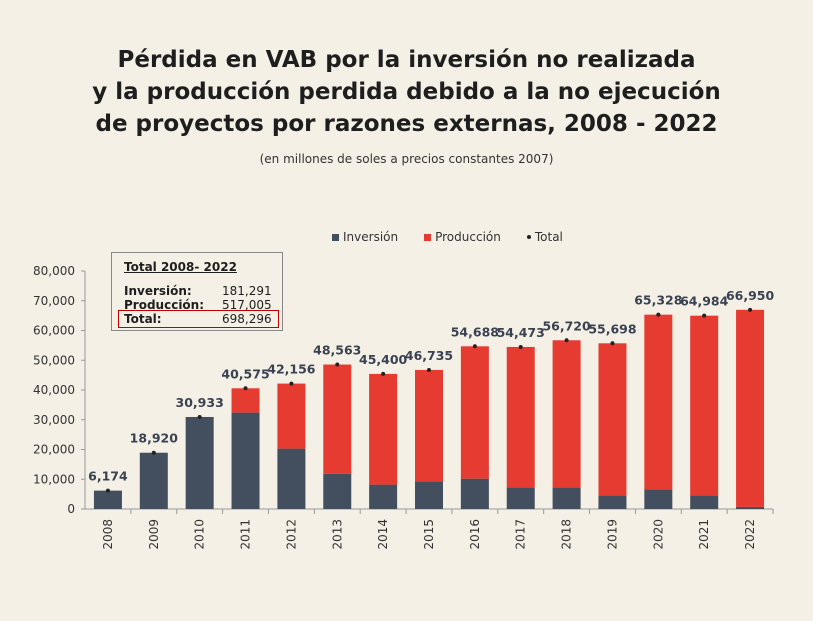 The height and width of the screenshot is (621, 813). I want to click on total-data-label: 64,984, so click(704, 301).